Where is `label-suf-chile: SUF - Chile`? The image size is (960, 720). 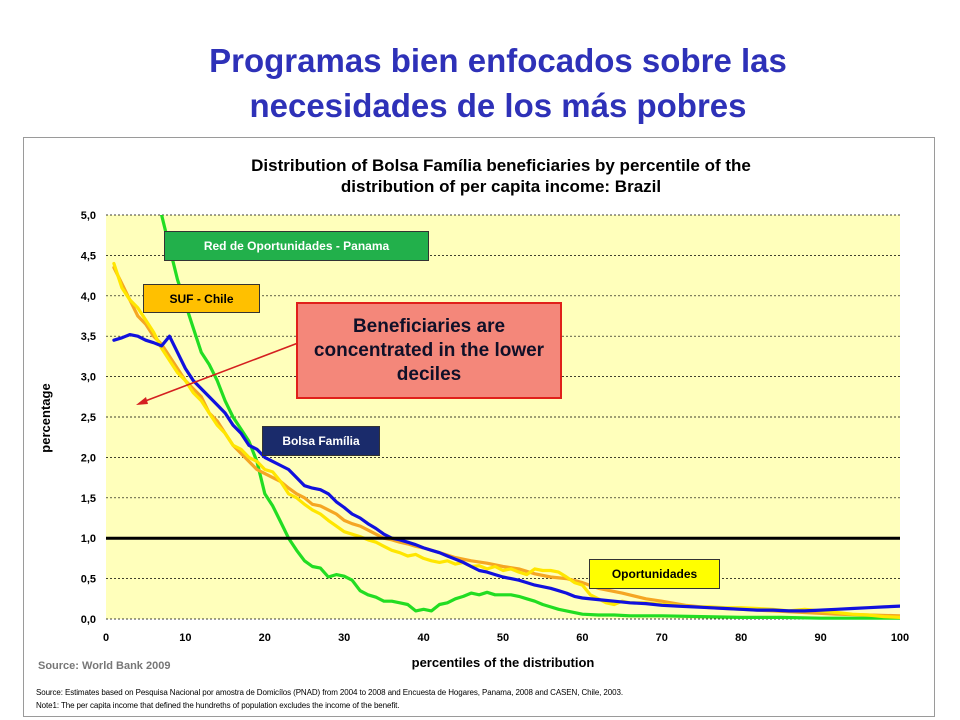
label-suf-chile: SUF - Chile is located at coordinates (201, 298).